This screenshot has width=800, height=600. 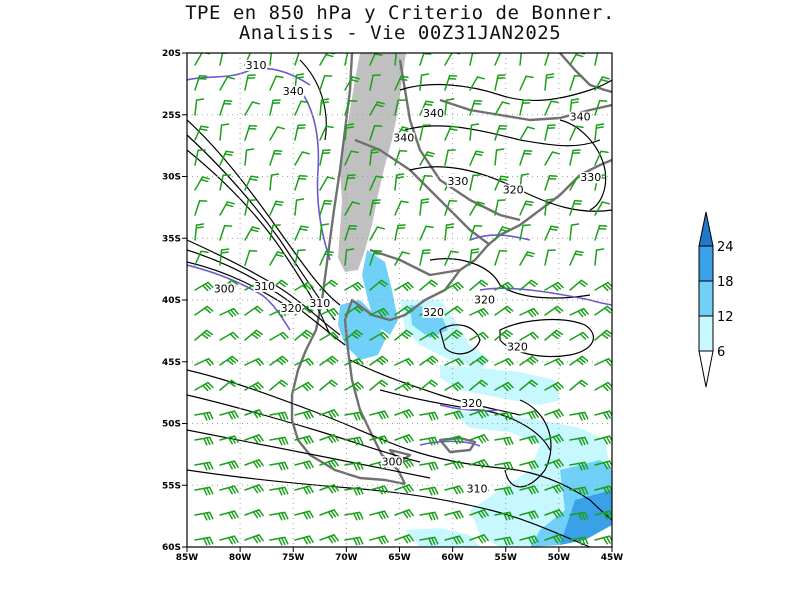 I want to click on lon-tick-label: 85W, so click(x=187, y=558).